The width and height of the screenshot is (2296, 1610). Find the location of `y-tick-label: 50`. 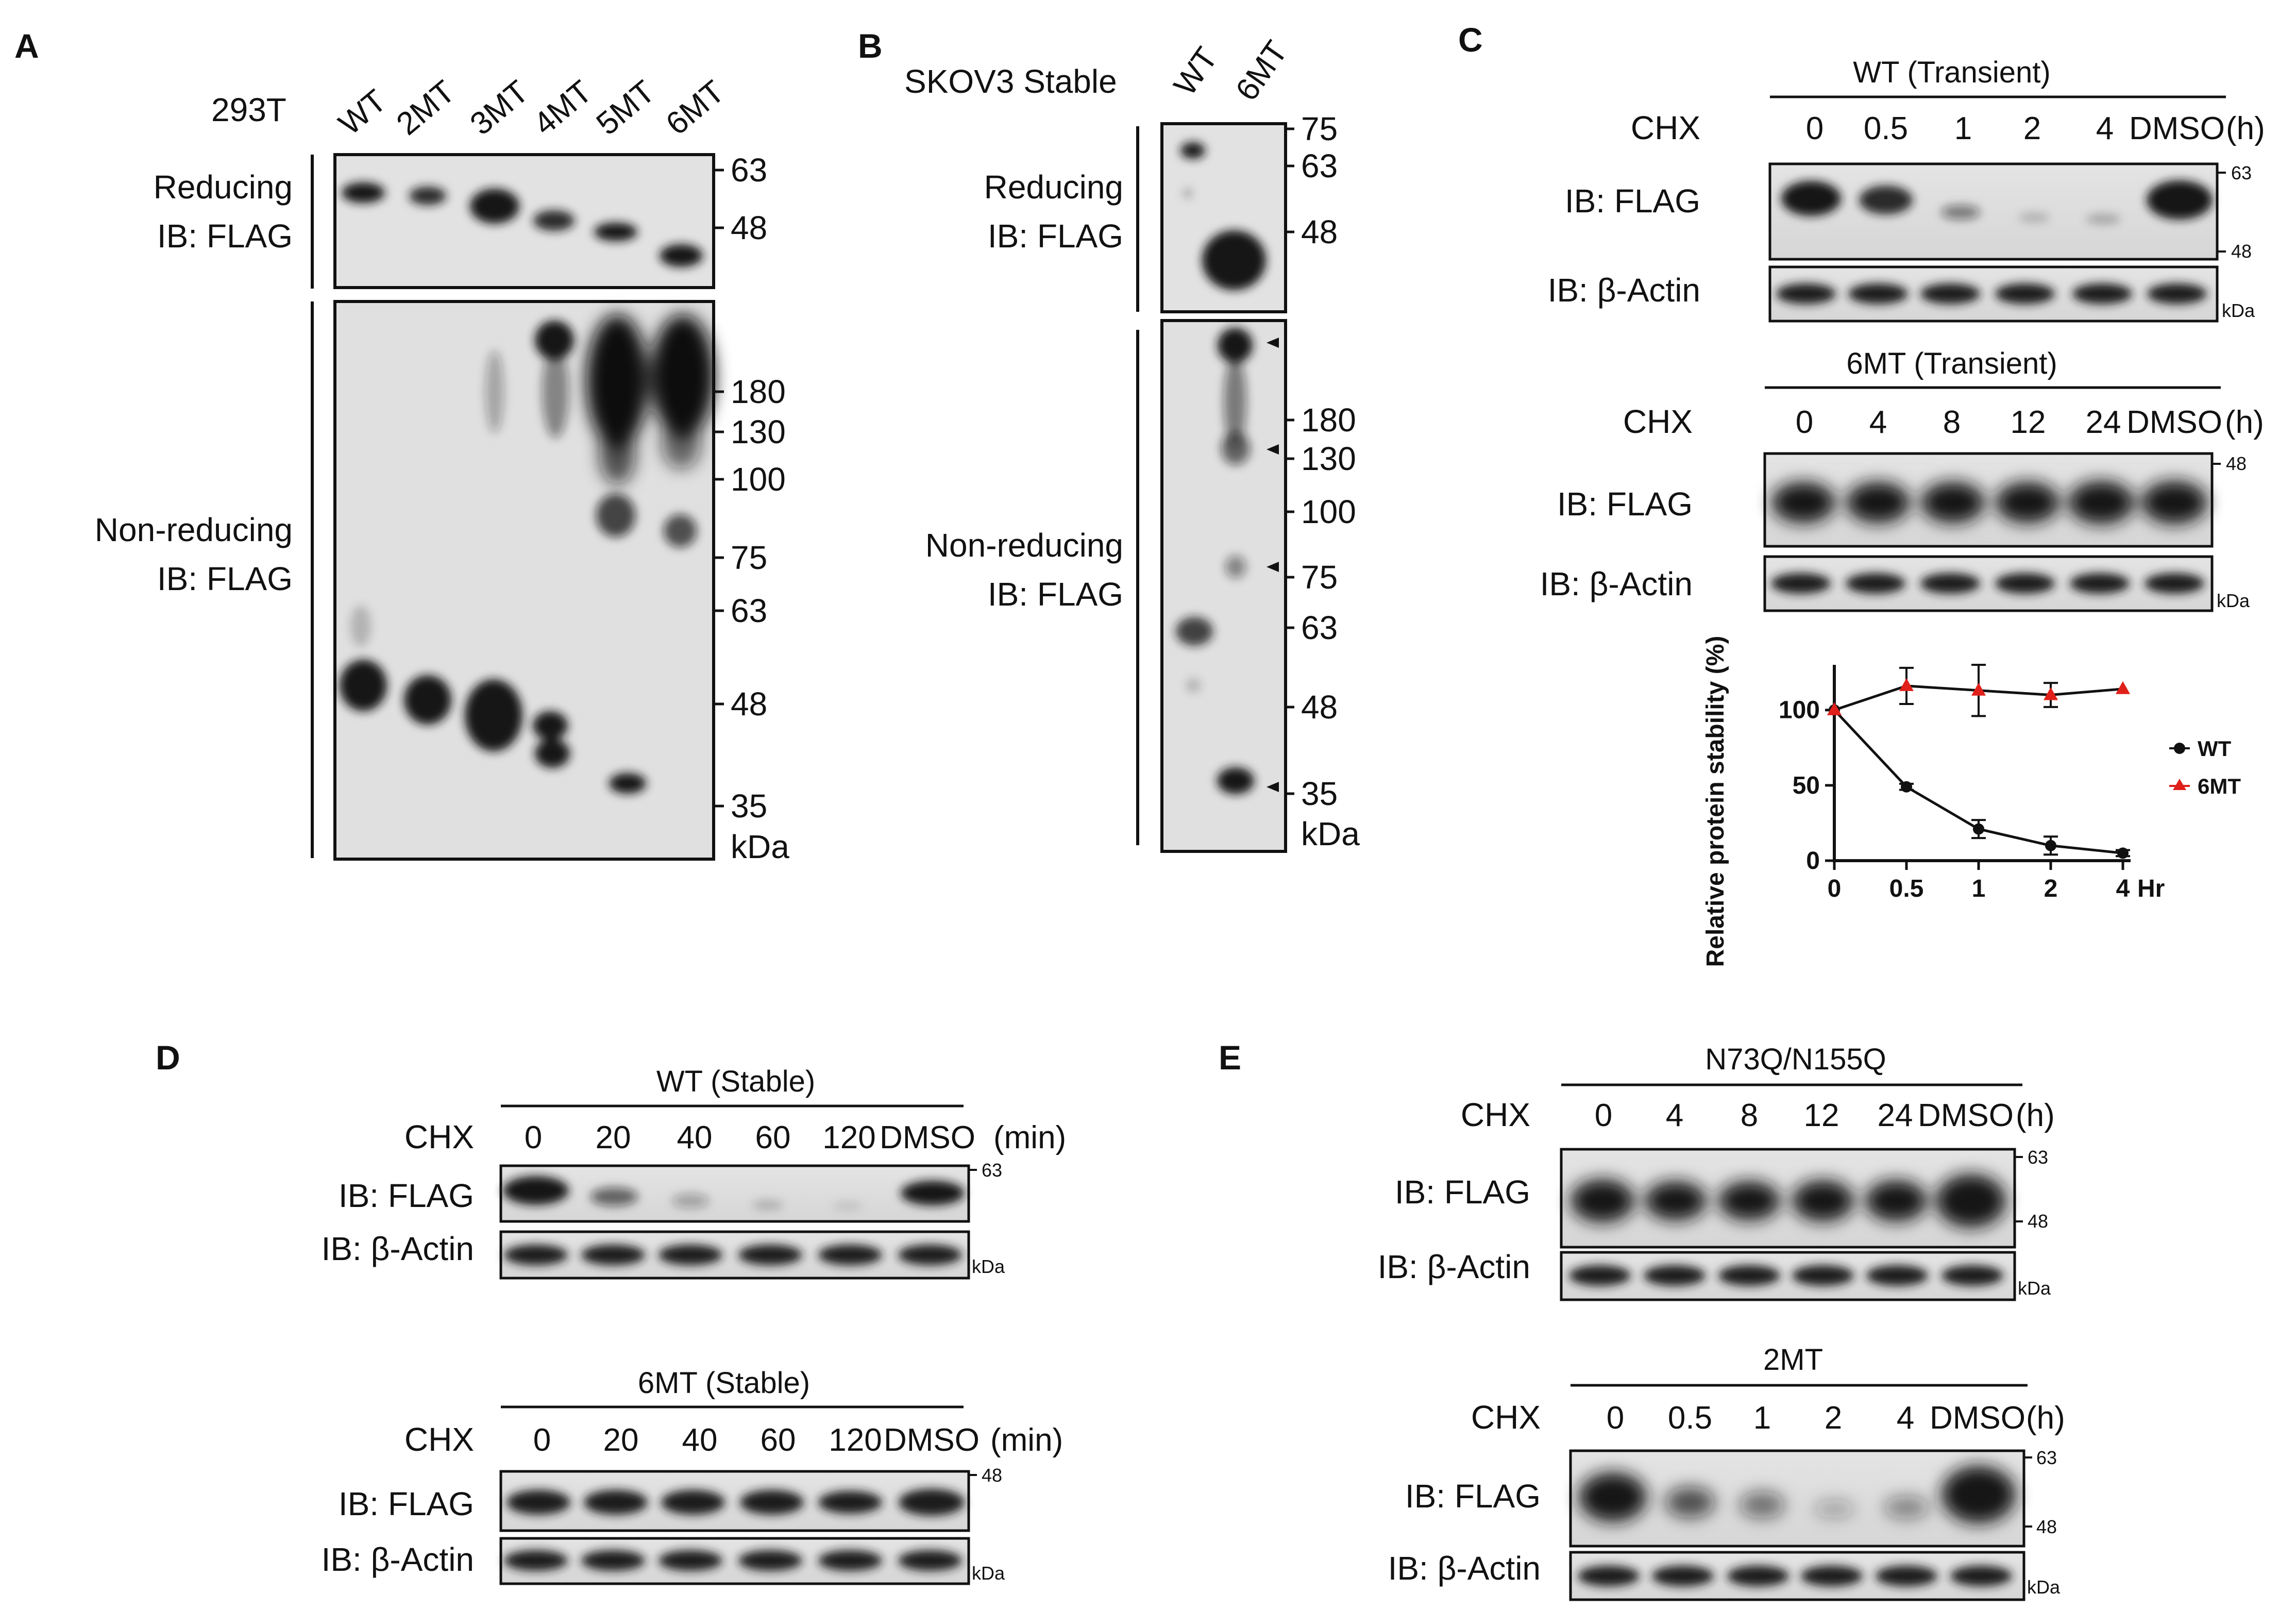

y-tick-label: 50 is located at coordinates (1806, 785).